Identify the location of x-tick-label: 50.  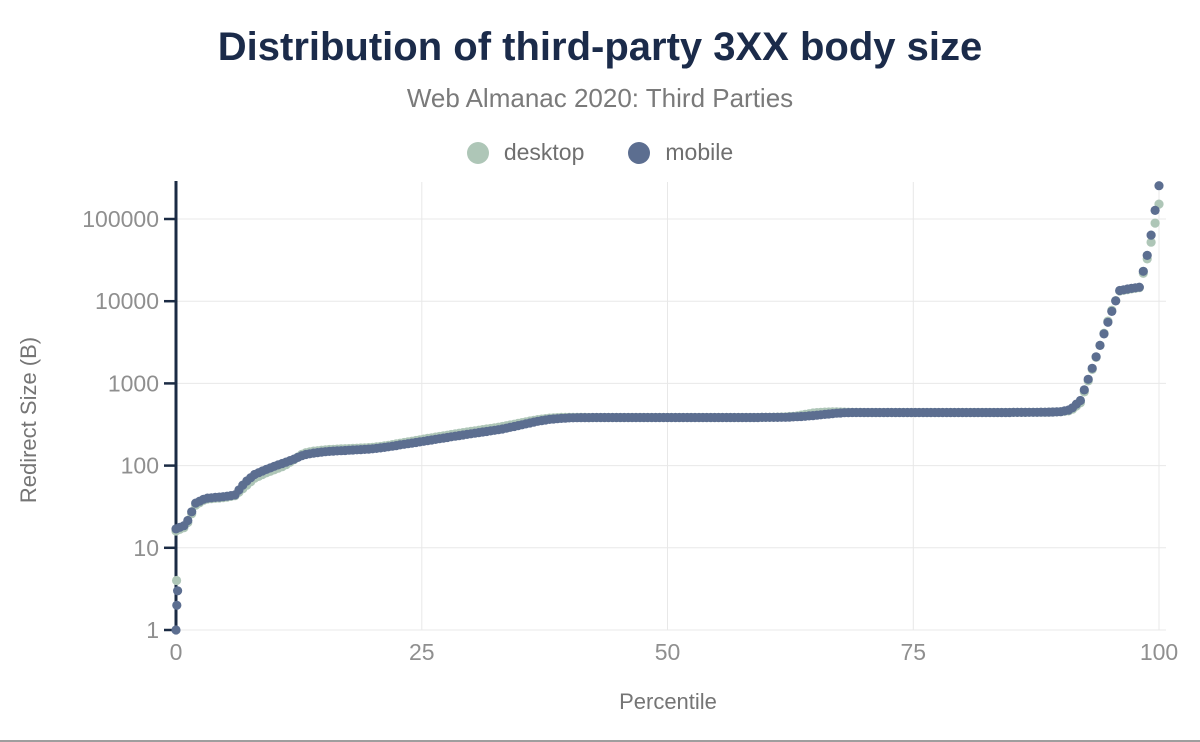
(668, 652).